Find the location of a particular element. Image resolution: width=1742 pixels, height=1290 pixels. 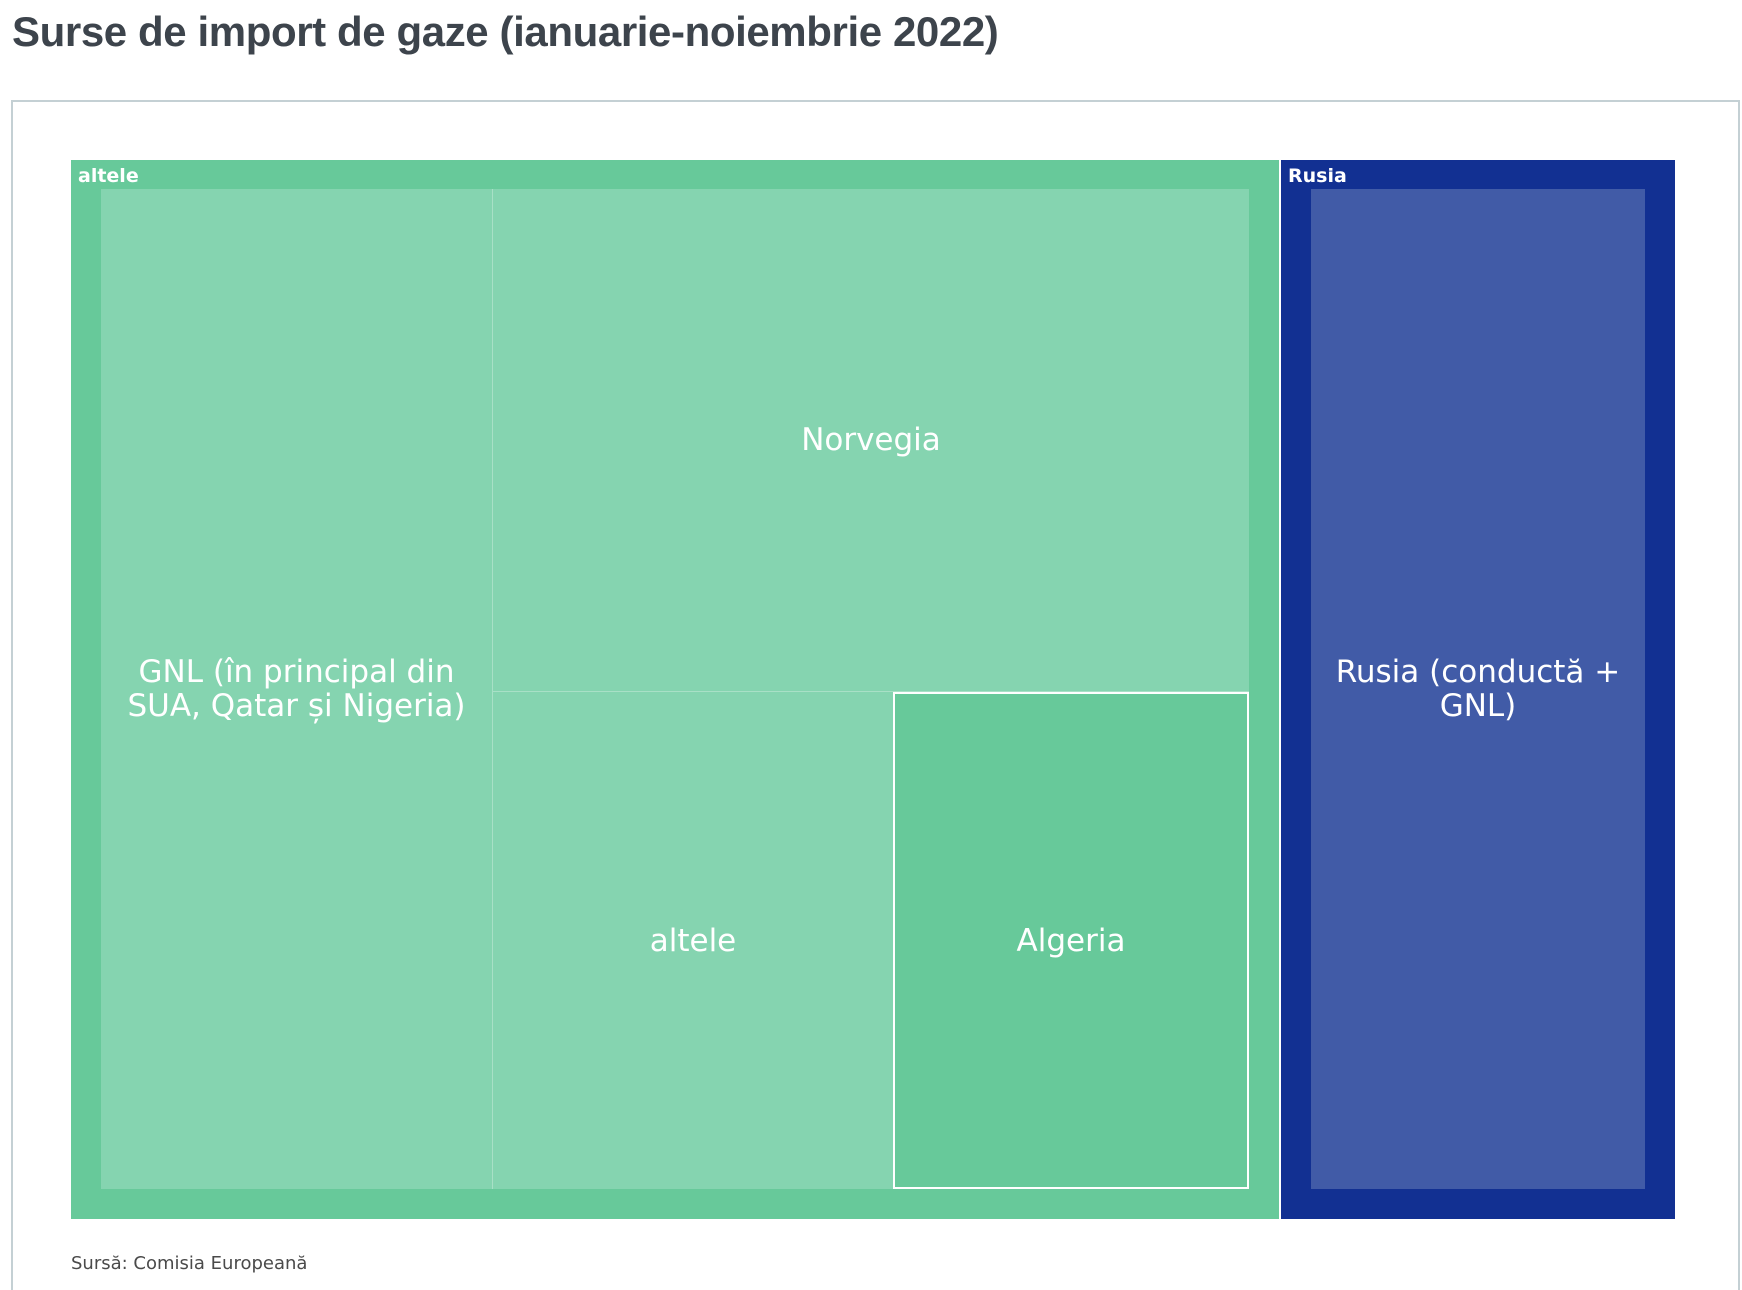

tile-label-rusia: Rusia (conductă + GNL) is located at coordinates (1478, 689).